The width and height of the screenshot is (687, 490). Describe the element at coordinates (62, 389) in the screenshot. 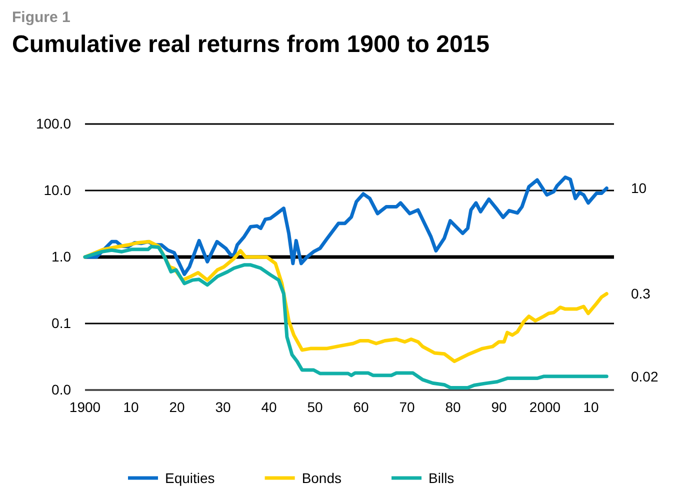

I see `y-tick-label: 0.0` at that location.